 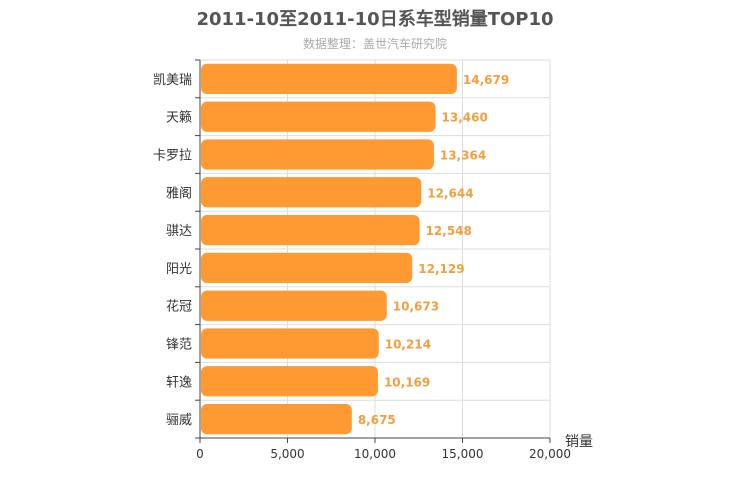 I want to click on x-tick-label: 15,000, so click(x=463, y=454).